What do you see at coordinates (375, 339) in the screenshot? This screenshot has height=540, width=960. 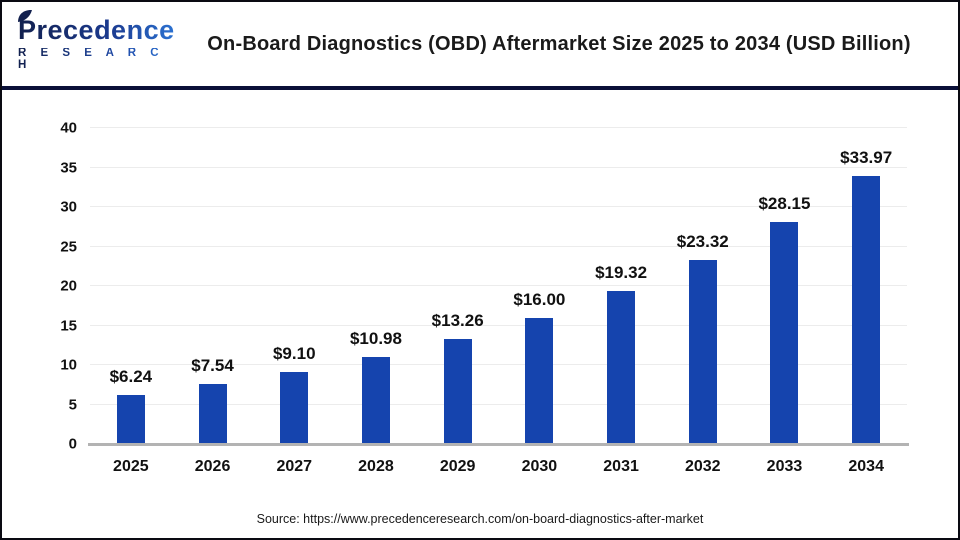 I see `bar-value-label: $10.98` at bounding box center [375, 339].